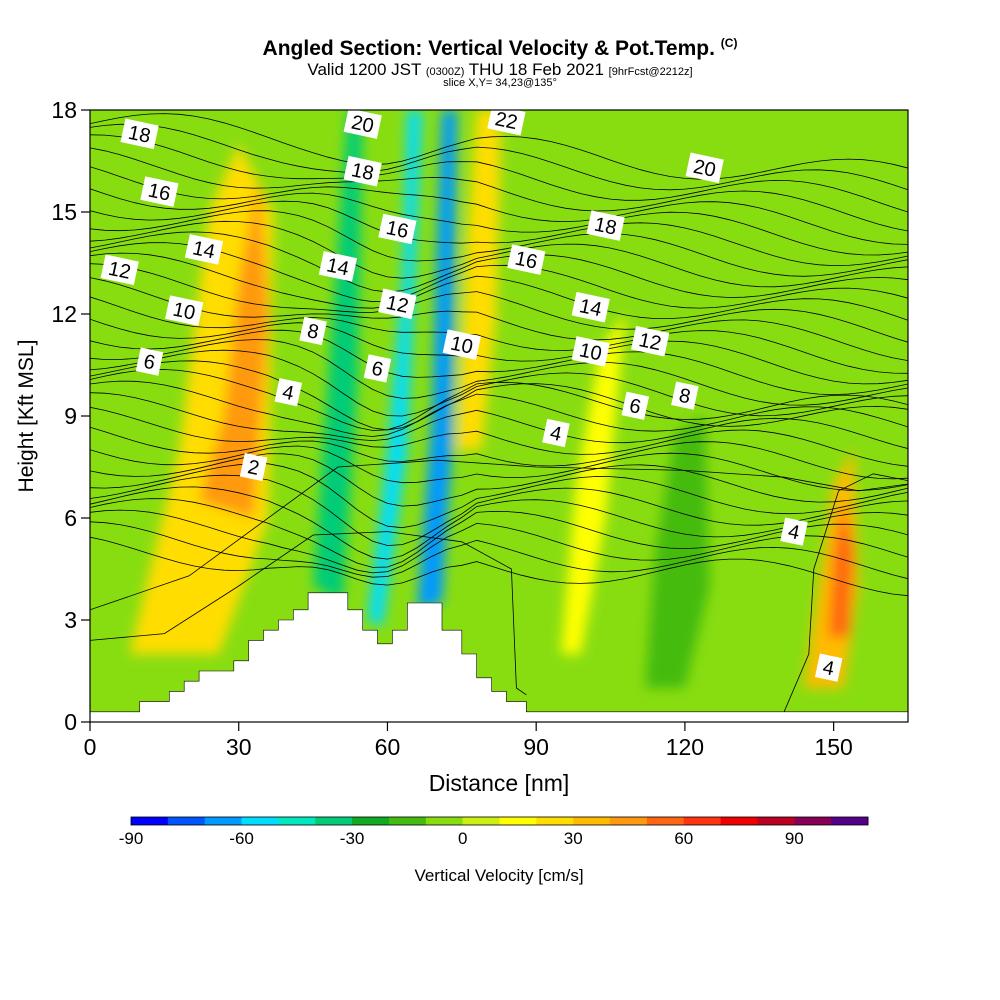 The width and height of the screenshot is (1000, 1000). Describe the element at coordinates (683, 838) in the screenshot. I see `colorbar-tick-label: 60` at that location.